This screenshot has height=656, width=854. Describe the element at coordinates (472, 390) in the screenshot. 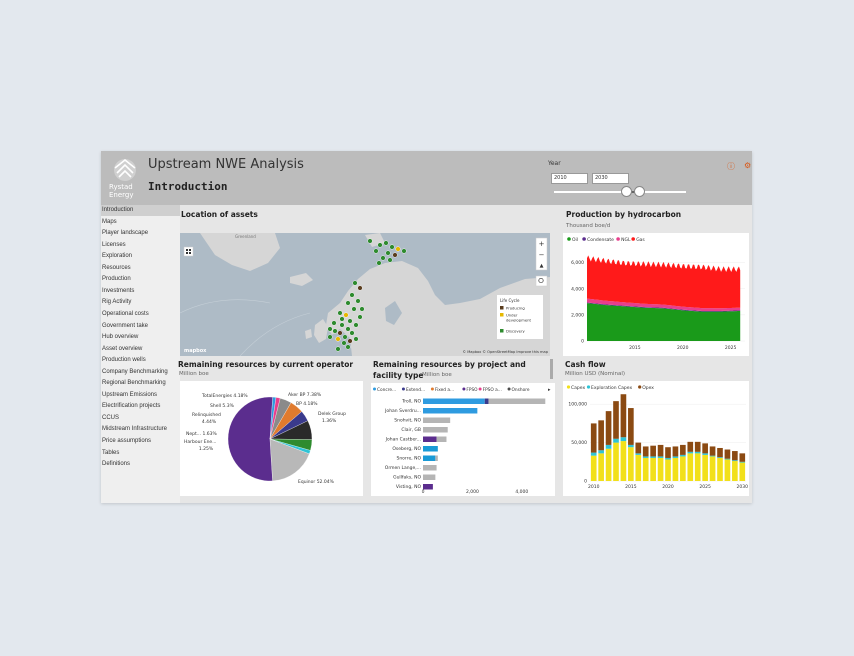

I see `project-legend-label: FPSO` at that location.